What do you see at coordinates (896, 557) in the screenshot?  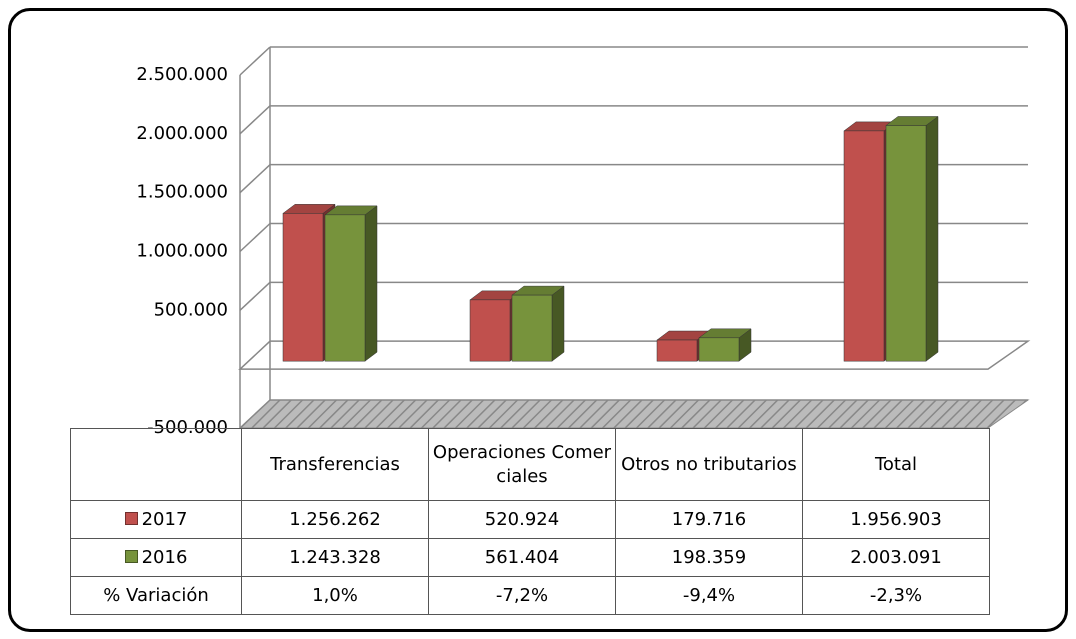 I see `value-label: 2.003.091` at bounding box center [896, 557].